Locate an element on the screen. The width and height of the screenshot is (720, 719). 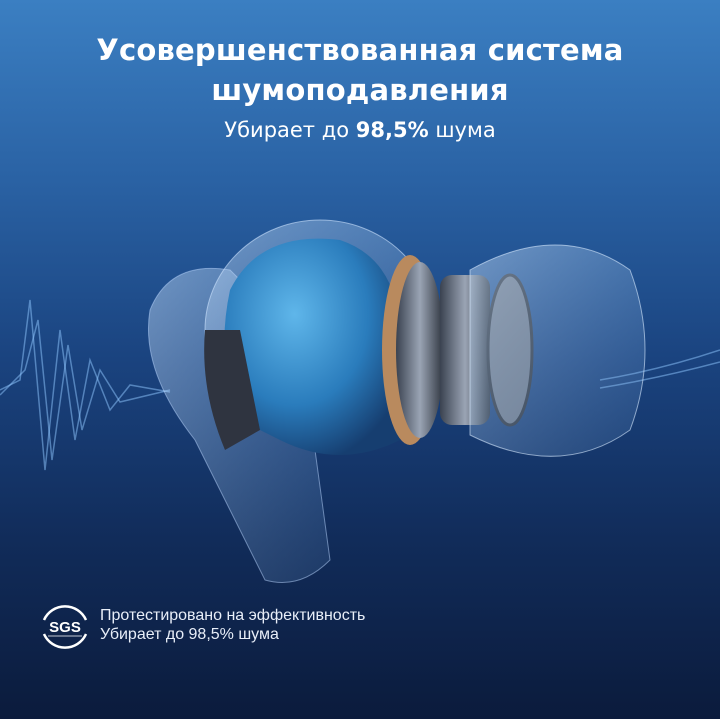
headline-line-2: шумоподавления is located at coordinates (360, 90).